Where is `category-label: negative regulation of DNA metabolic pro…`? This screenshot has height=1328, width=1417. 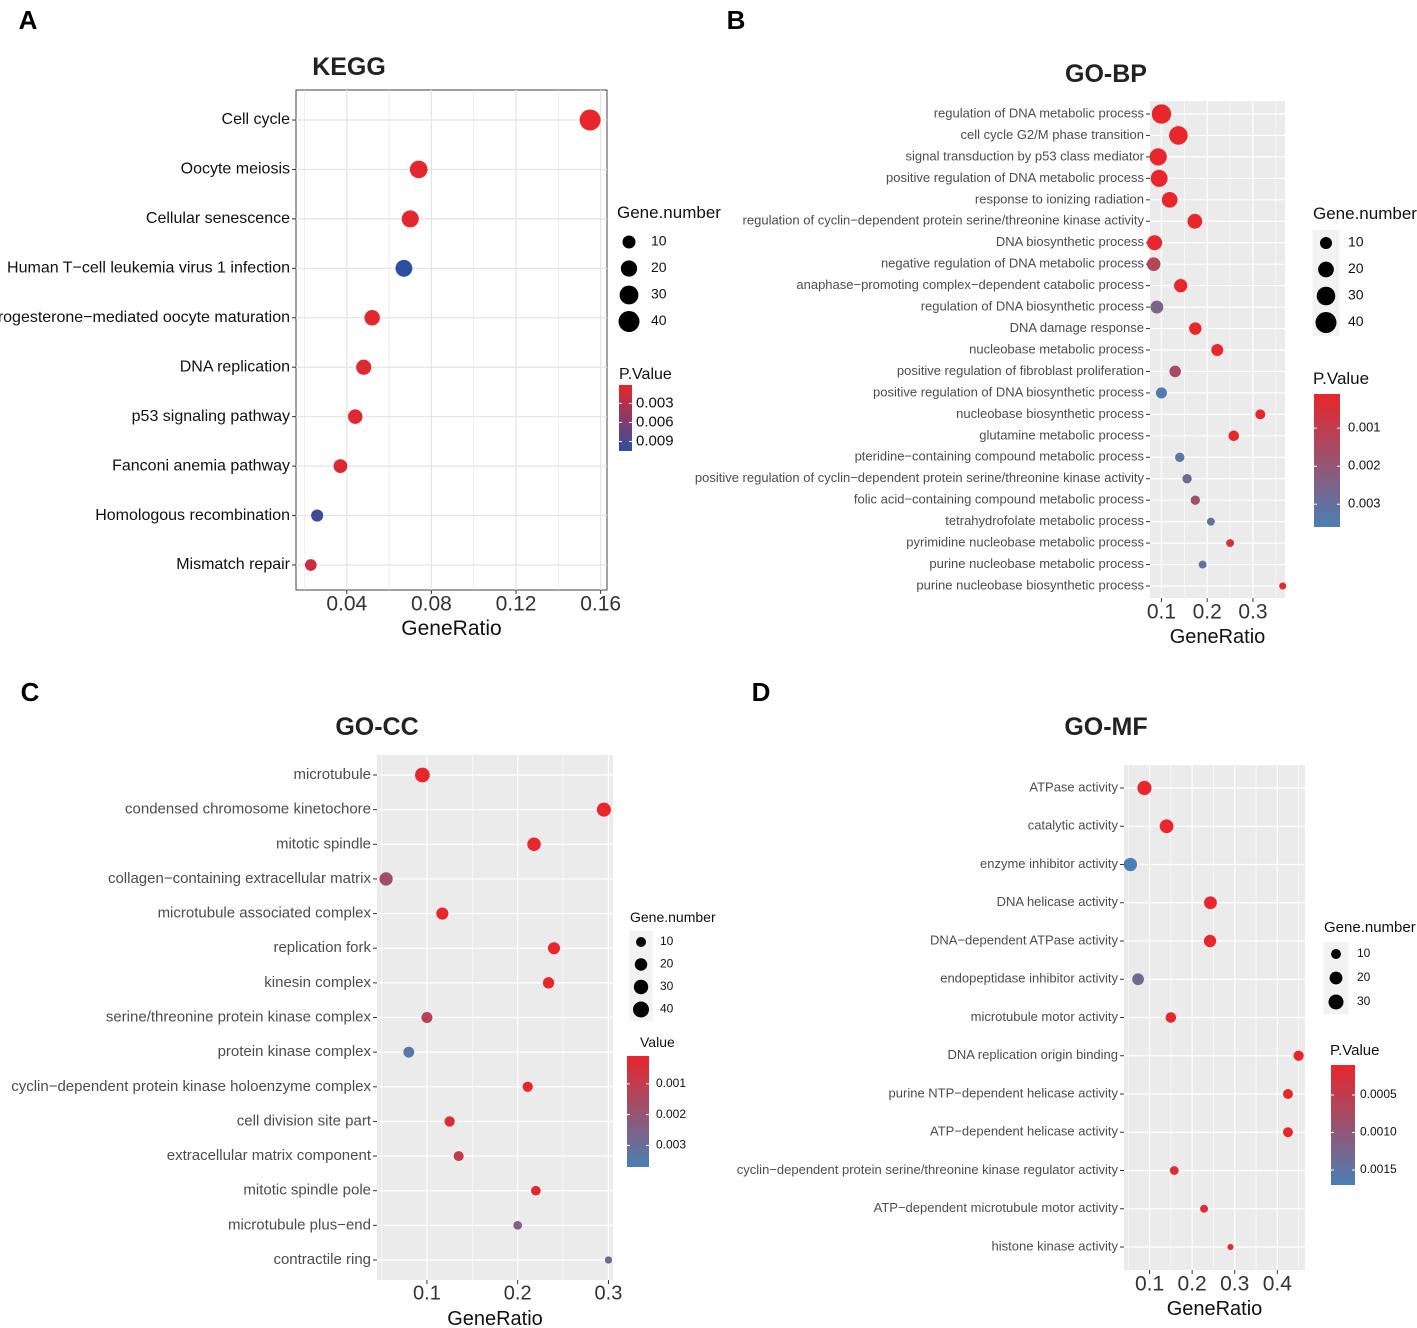 category-label: negative regulation of DNA metabolic pro… is located at coordinates (1013, 263).